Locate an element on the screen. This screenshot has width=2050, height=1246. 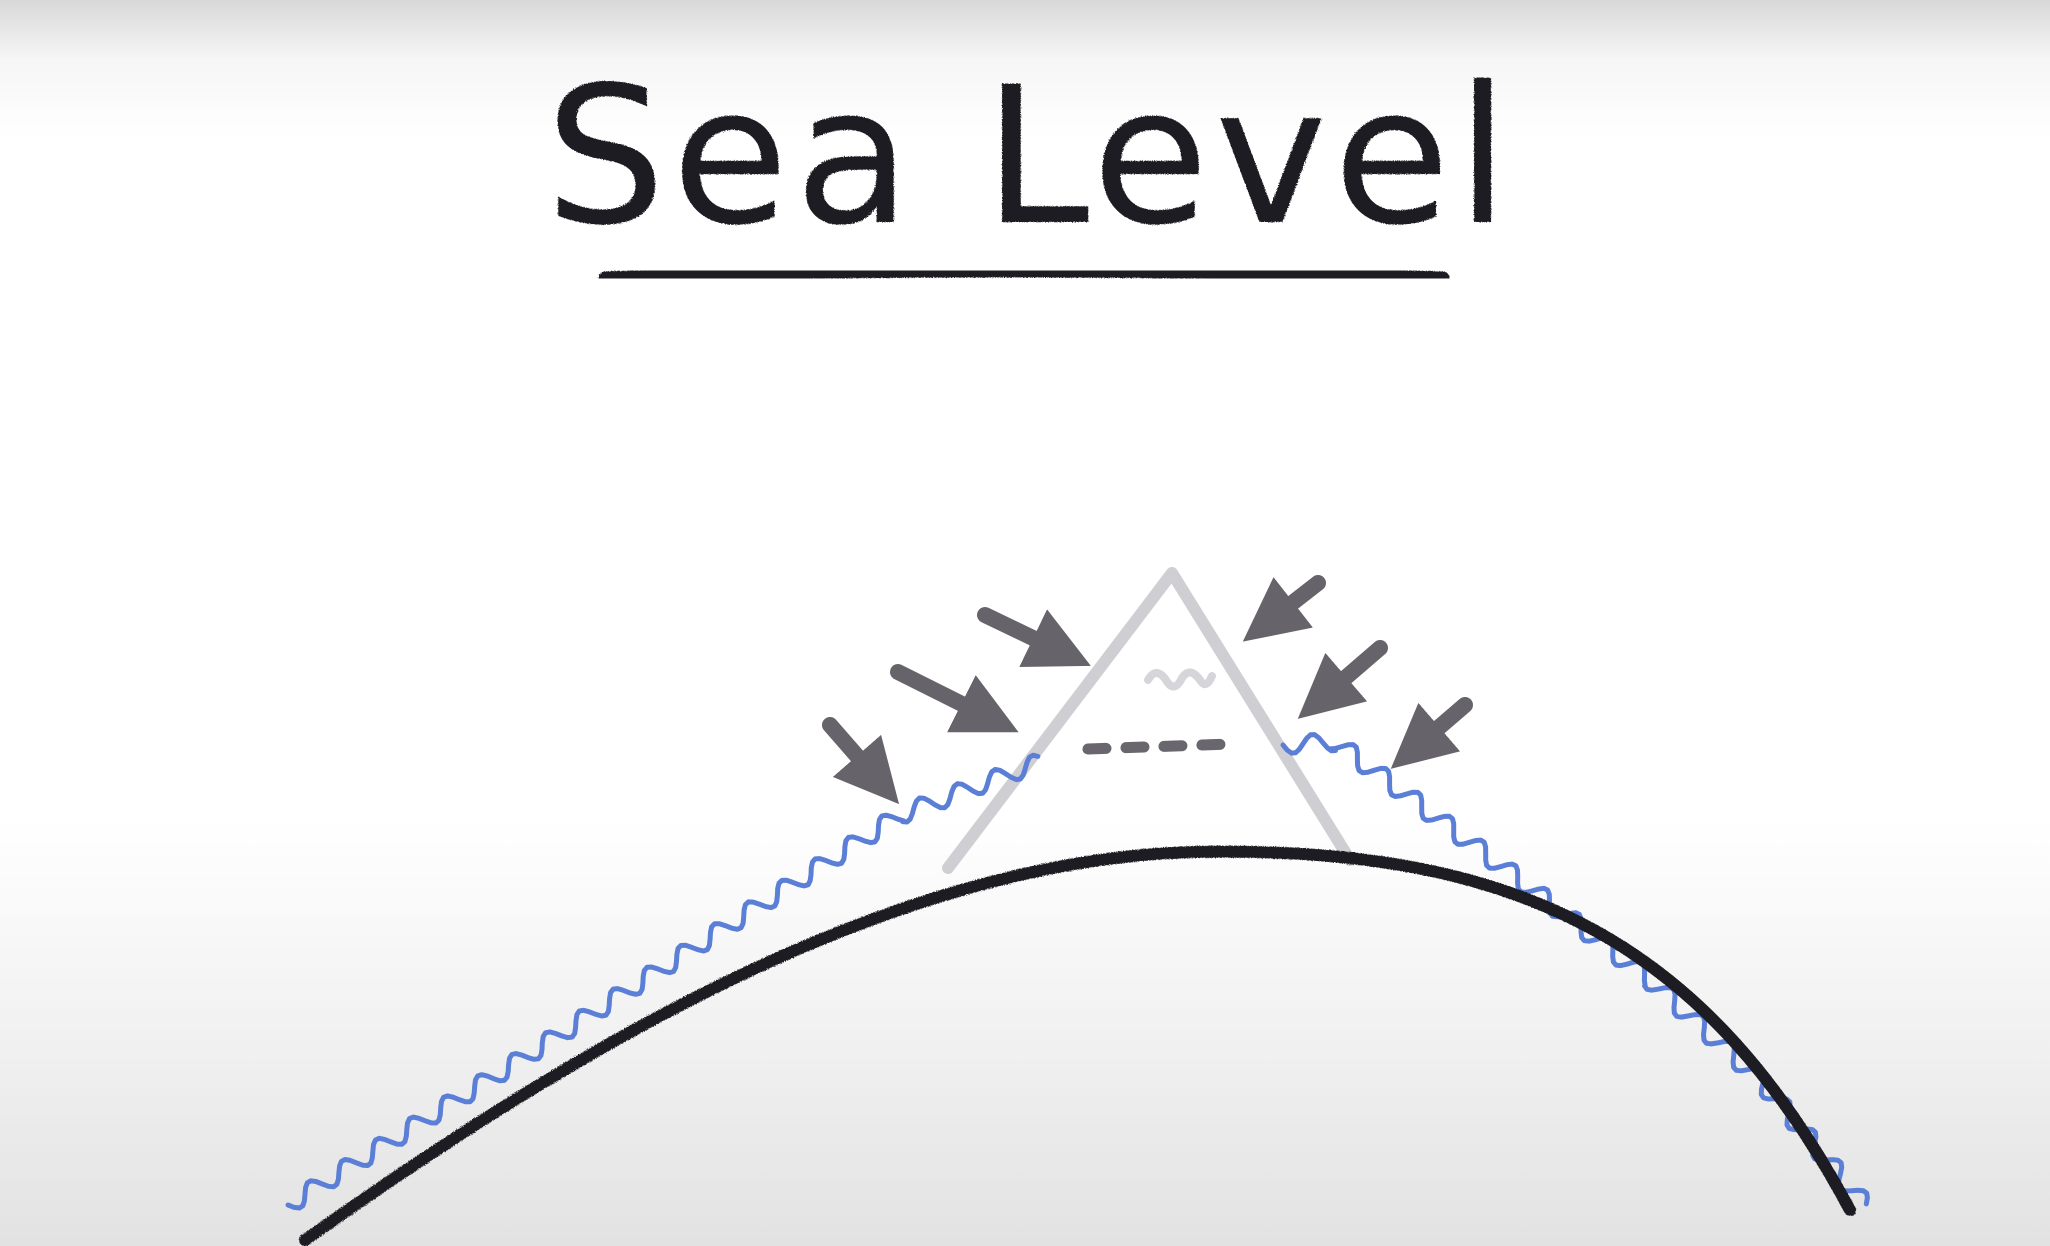
diagram-title: Sea Level is located at coordinates (1030, 156).